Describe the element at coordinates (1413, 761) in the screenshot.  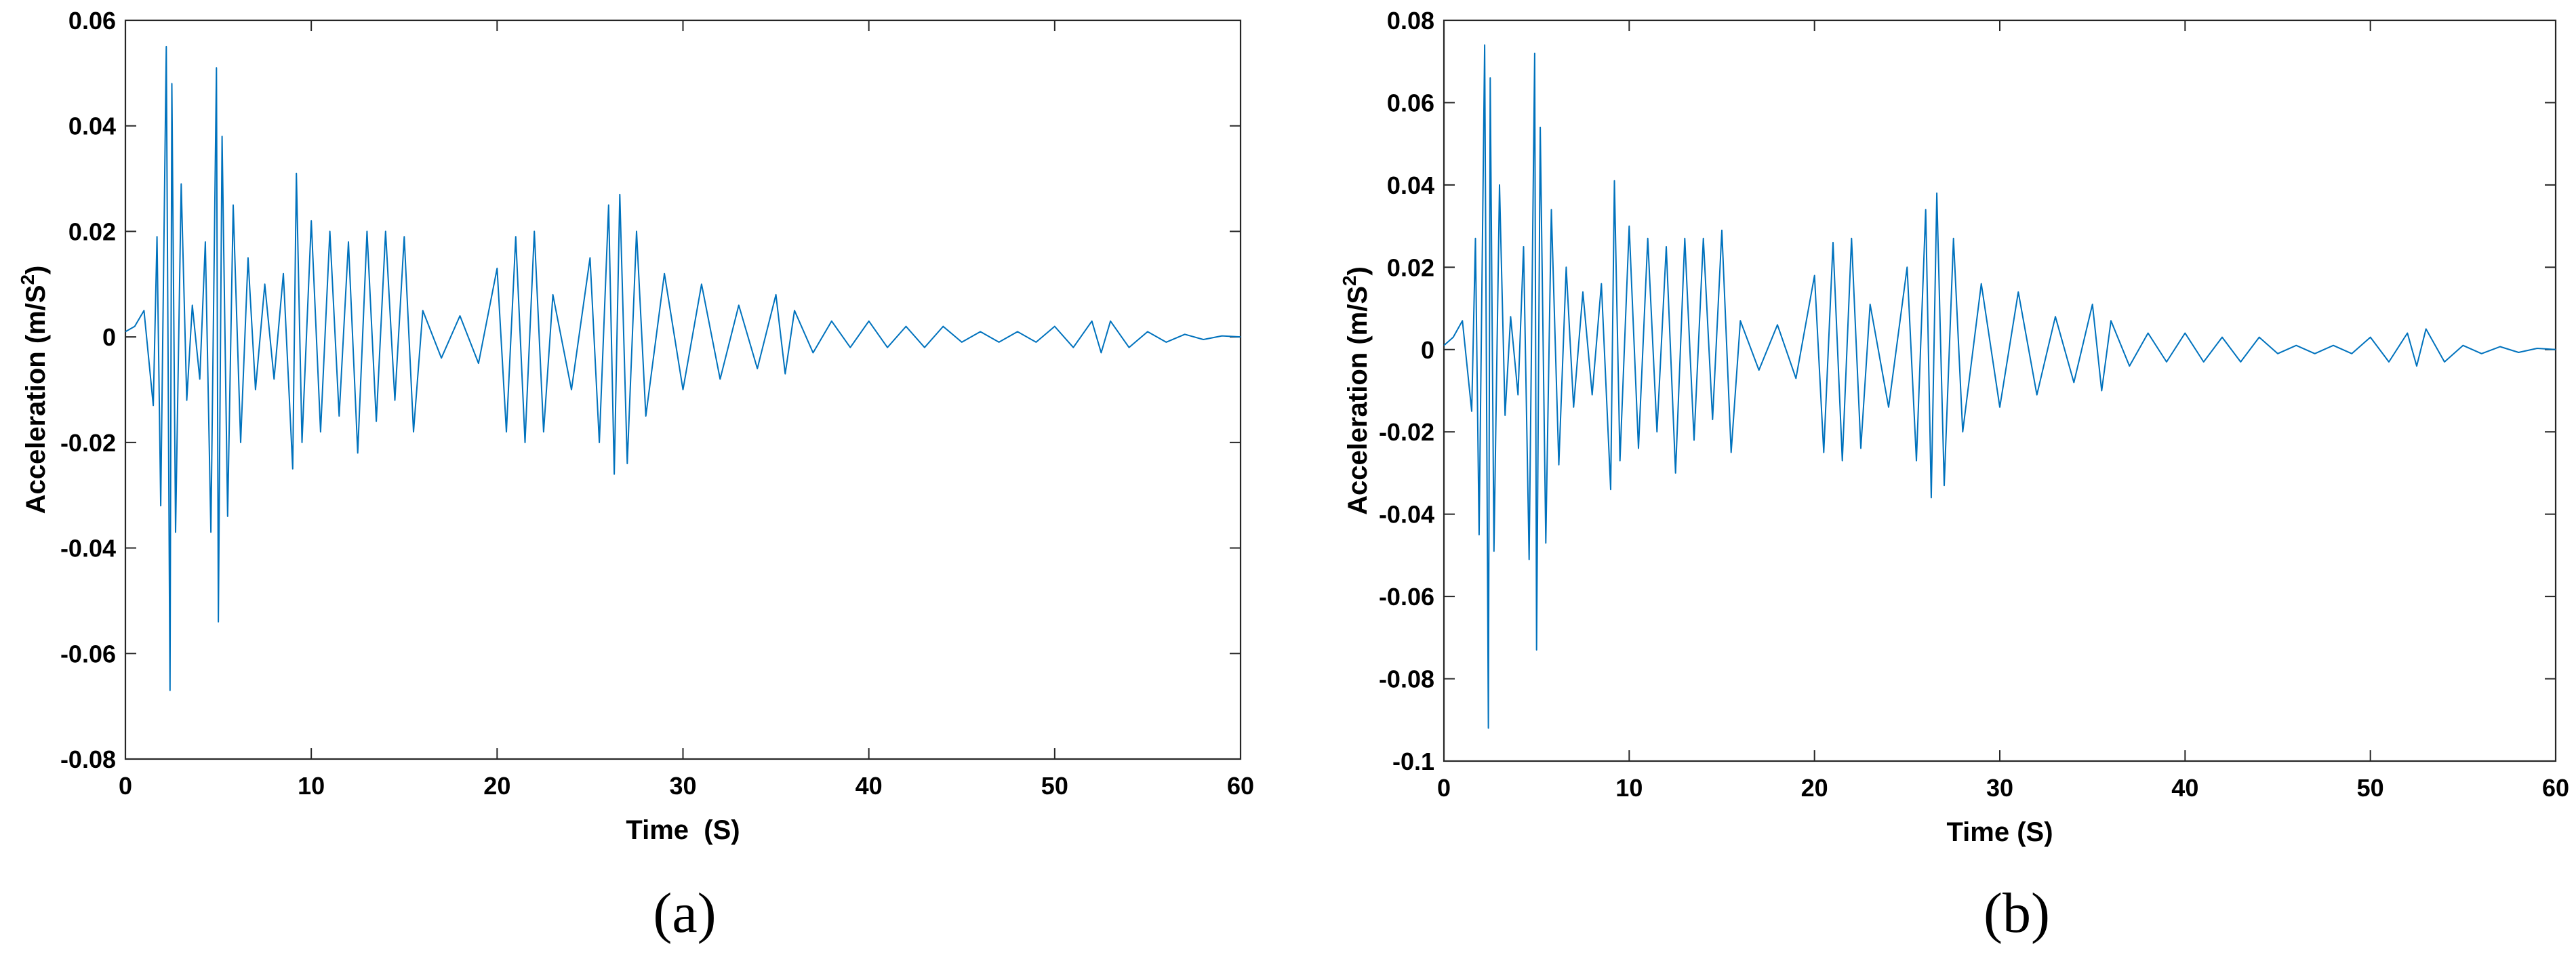
I see `y-tick-label: -0.1` at that location.